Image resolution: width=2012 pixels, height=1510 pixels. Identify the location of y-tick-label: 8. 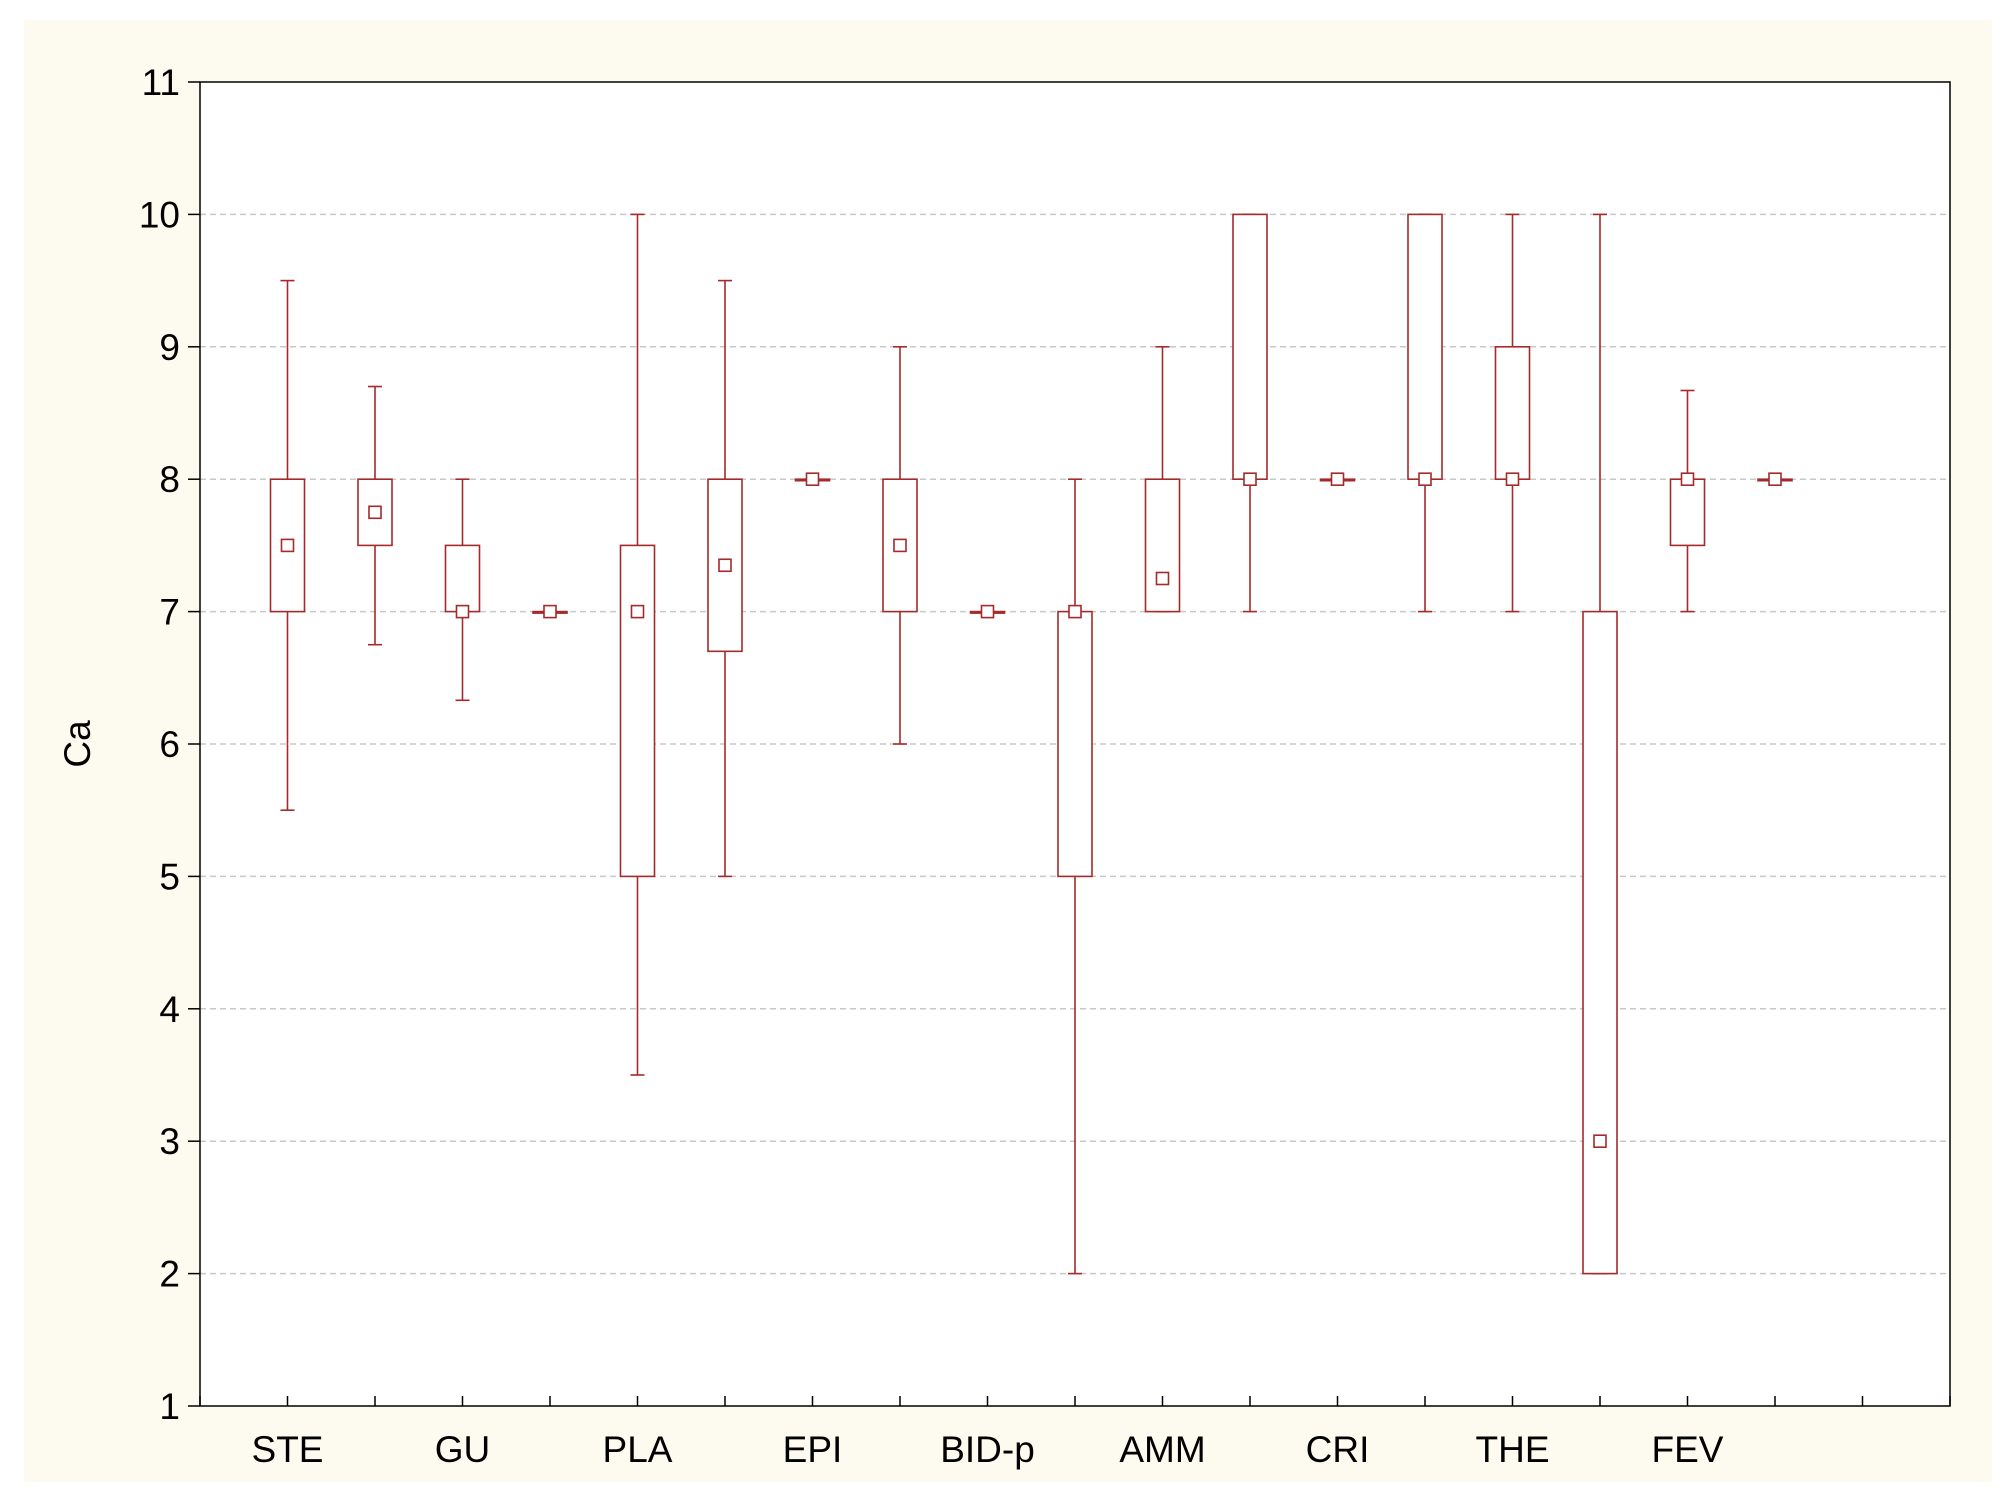
(169, 479).